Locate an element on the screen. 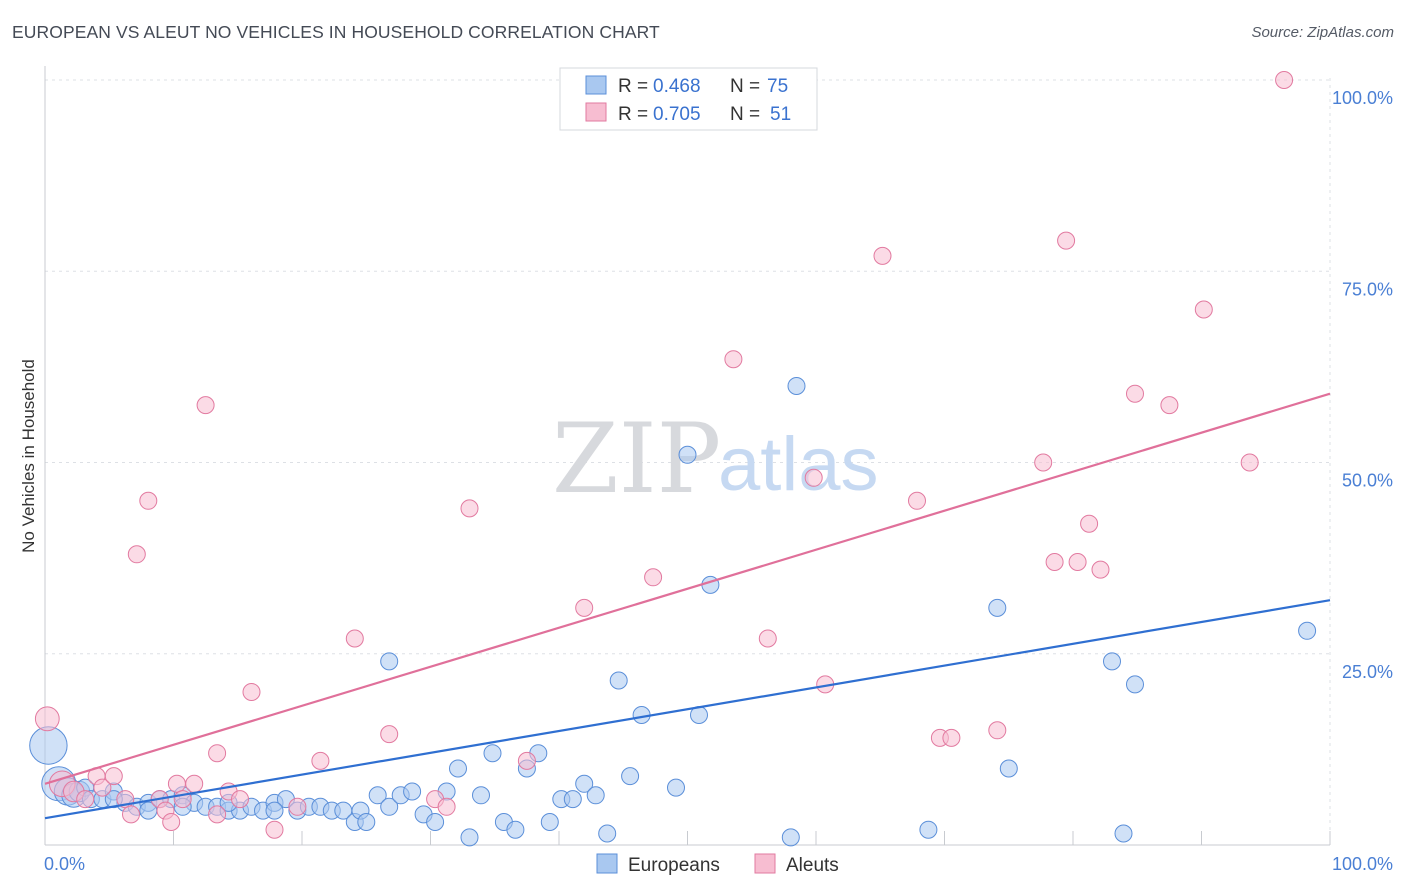 The height and width of the screenshot is (892, 1406). legend-n-value-europeans: 75 is located at coordinates (777, 86).